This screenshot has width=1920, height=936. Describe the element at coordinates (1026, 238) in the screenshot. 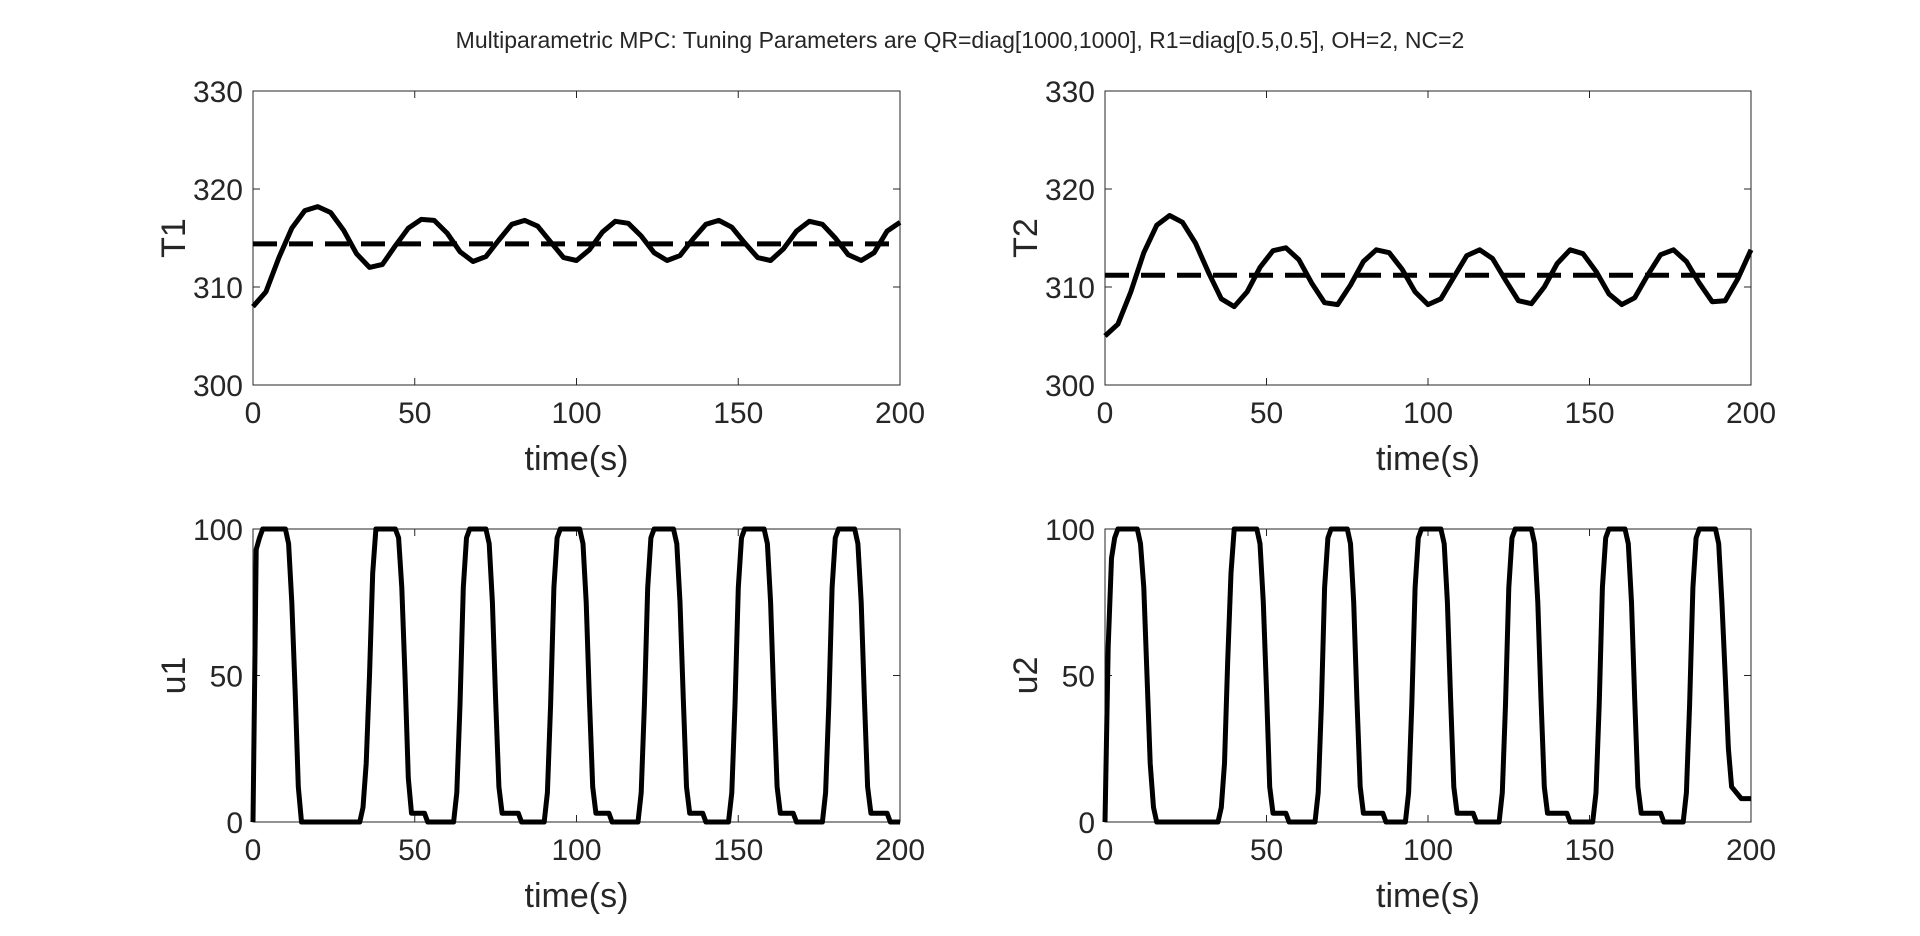

I see `y-axis-label: T2` at that location.